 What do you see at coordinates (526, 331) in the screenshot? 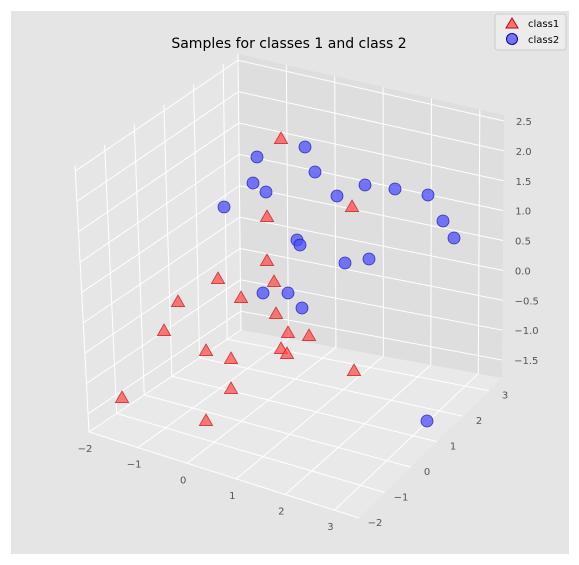
I see `z-tick-label: −1.0` at bounding box center [526, 331].